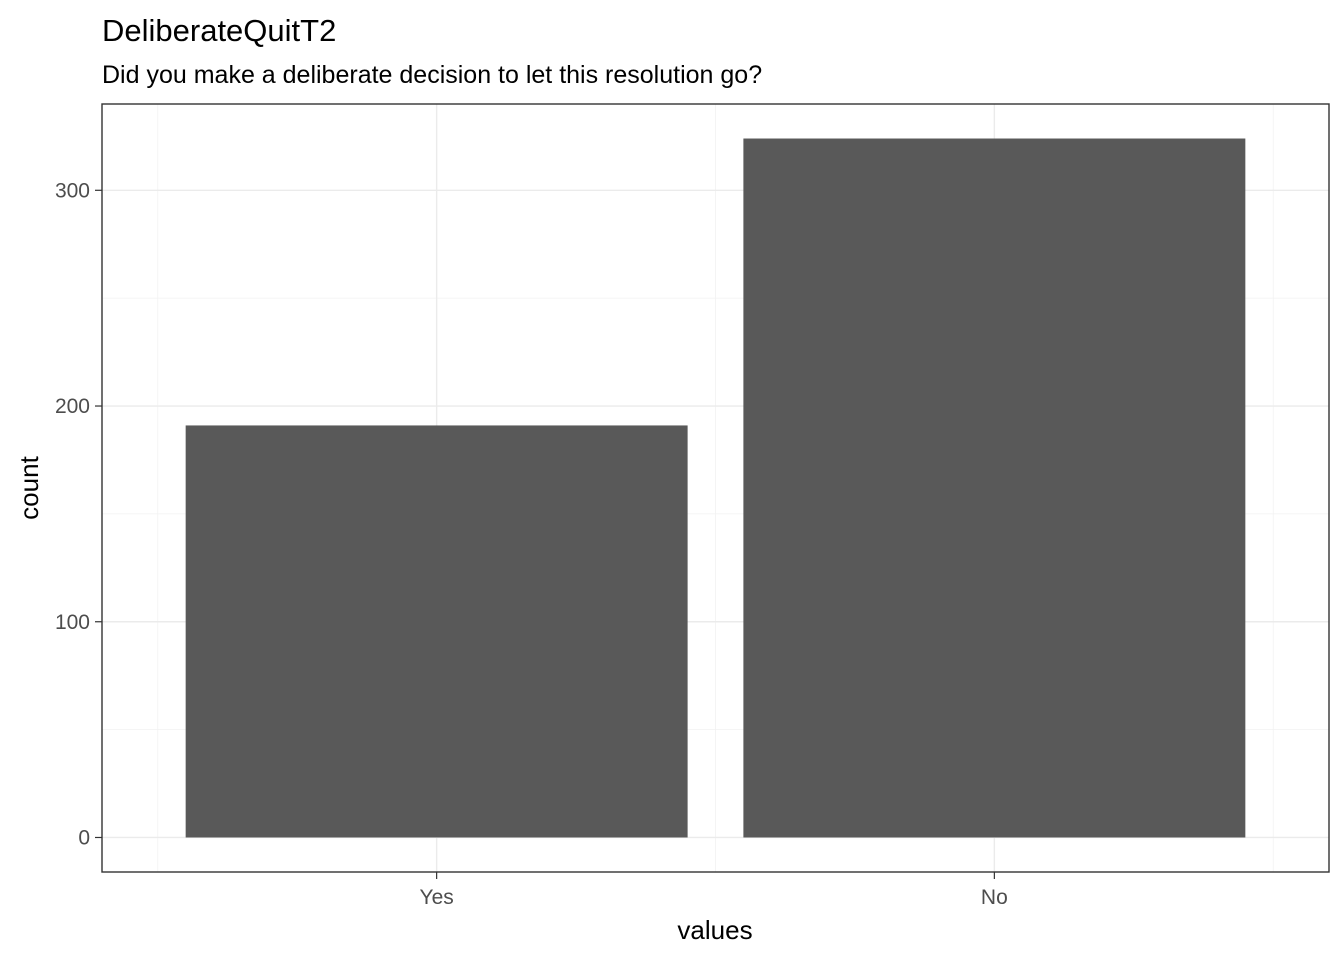  What do you see at coordinates (72, 406) in the screenshot?
I see `y-tick-label: 200` at bounding box center [72, 406].